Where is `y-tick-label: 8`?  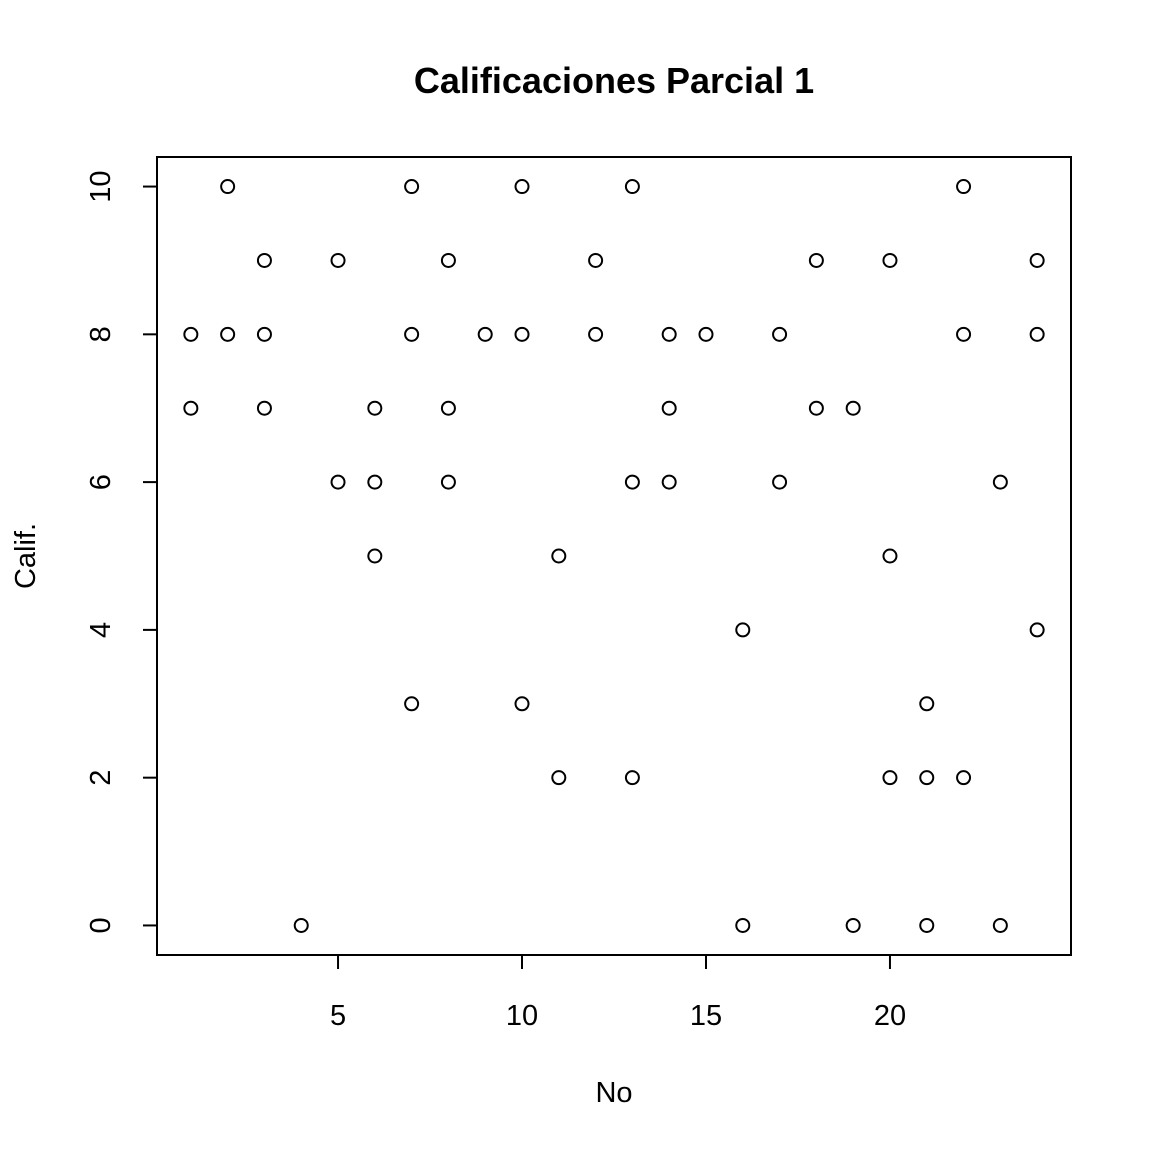
y-tick-label: 8 is located at coordinates (101, 334).